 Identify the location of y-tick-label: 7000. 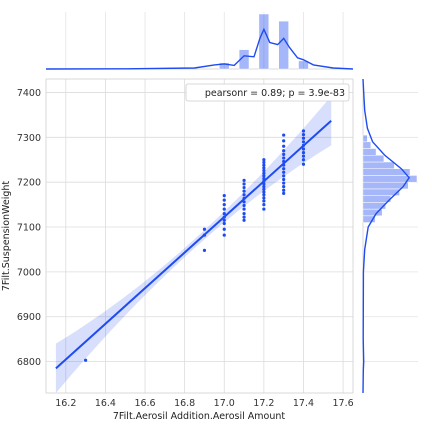
(29, 272).